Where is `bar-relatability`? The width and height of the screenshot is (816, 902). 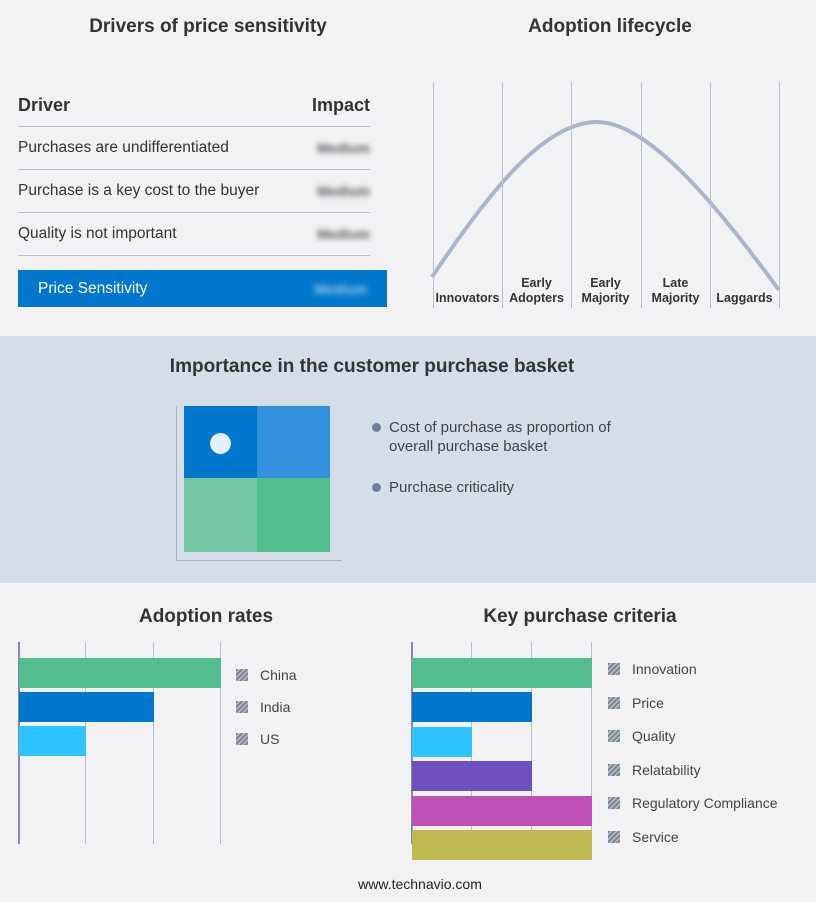 bar-relatability is located at coordinates (472, 776).